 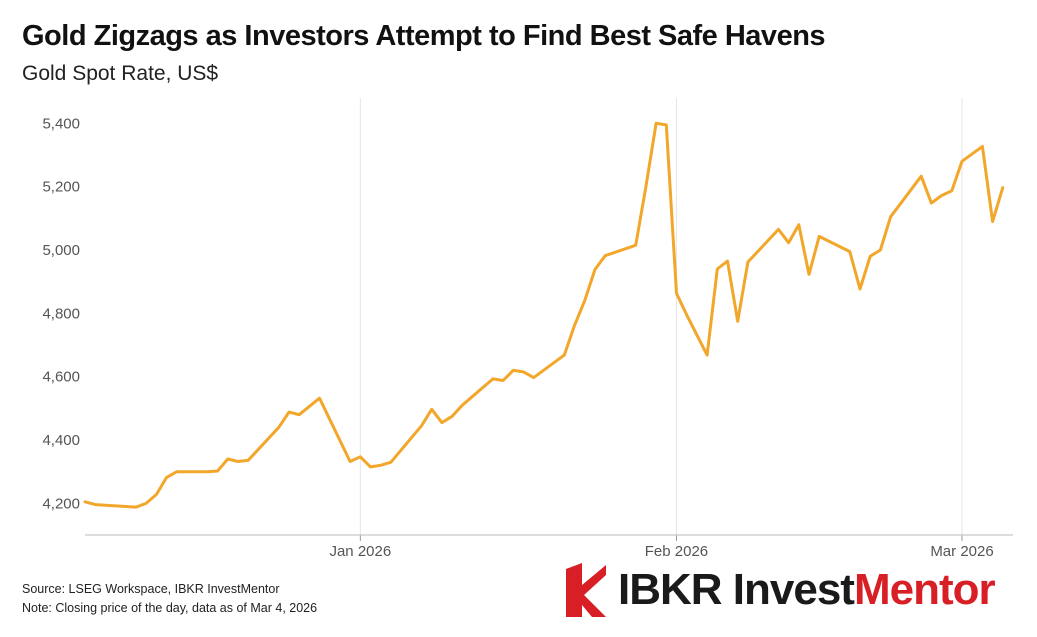 What do you see at coordinates (586, 590) in the screenshot?
I see `ibkr-red-arrow-icon` at bounding box center [586, 590].